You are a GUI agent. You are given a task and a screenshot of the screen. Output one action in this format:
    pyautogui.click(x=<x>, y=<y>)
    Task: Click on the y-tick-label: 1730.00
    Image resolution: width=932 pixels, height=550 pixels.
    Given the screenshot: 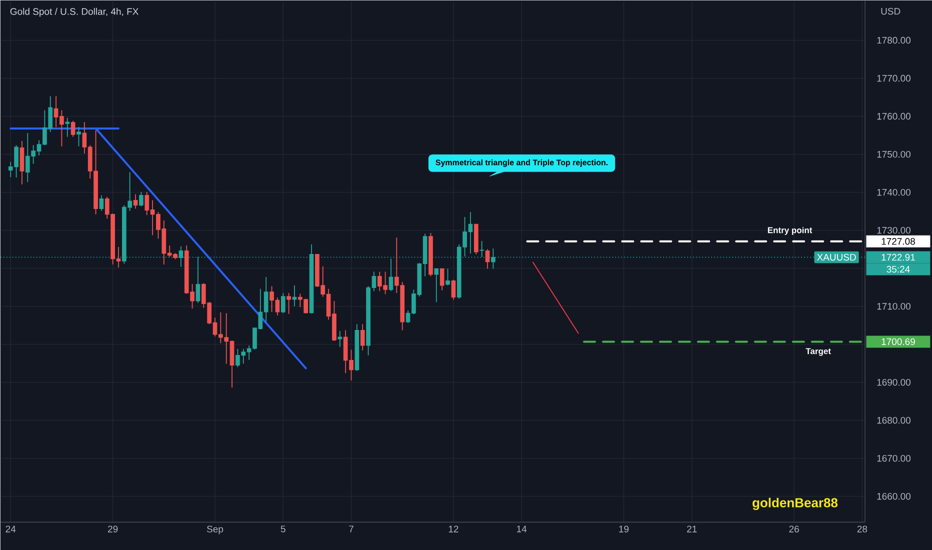 What is the action you would take?
    pyautogui.click(x=894, y=230)
    